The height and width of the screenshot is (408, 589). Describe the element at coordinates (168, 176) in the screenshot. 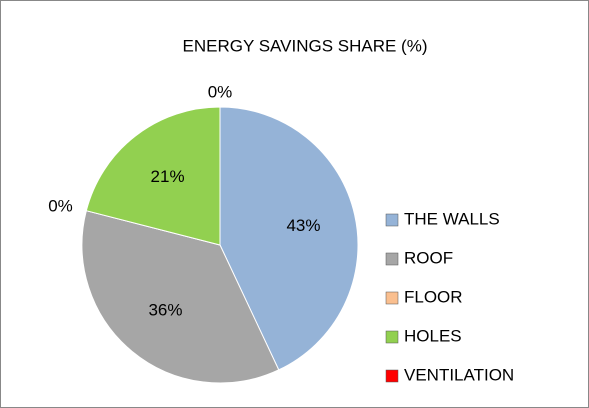

I see `data-label: 21%` at that location.